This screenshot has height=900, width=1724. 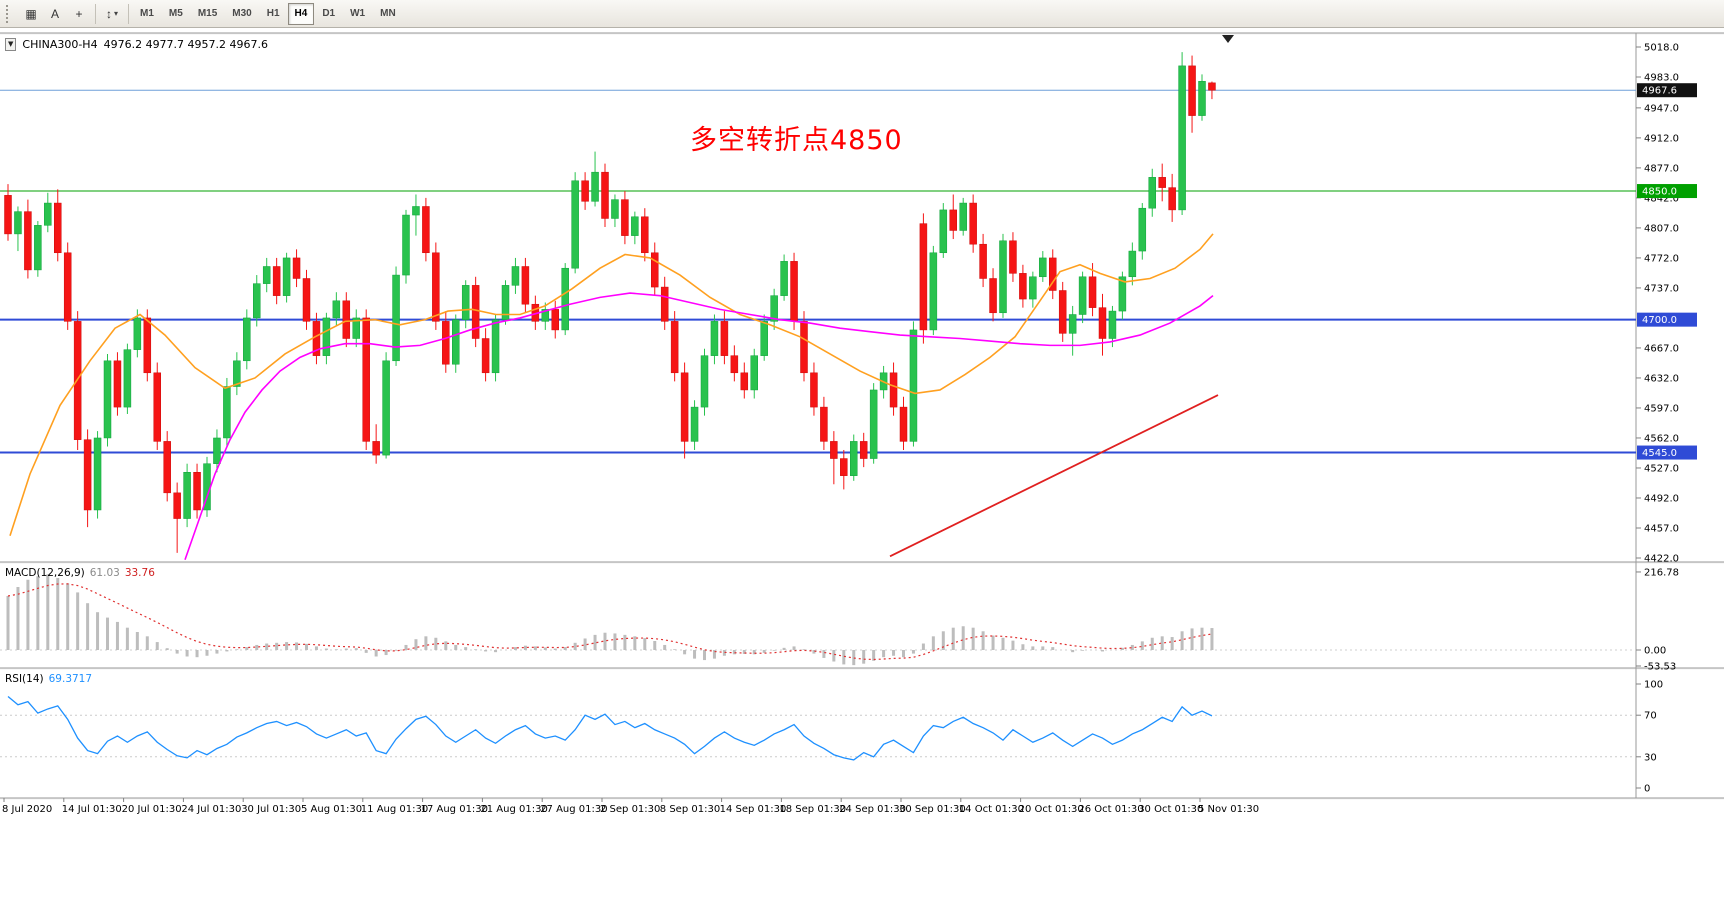 I want to click on time-axis-label: 18 Sep 01:30, so click(x=812, y=809).